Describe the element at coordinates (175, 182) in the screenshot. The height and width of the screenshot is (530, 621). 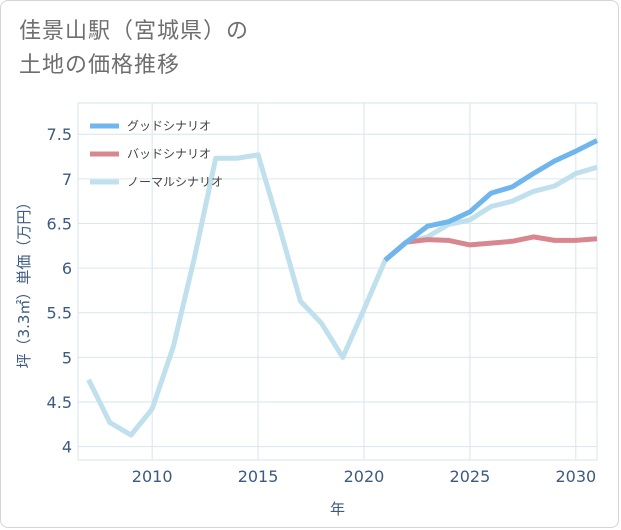
I see `legend-label-3: ノーマルシナリオ` at that location.